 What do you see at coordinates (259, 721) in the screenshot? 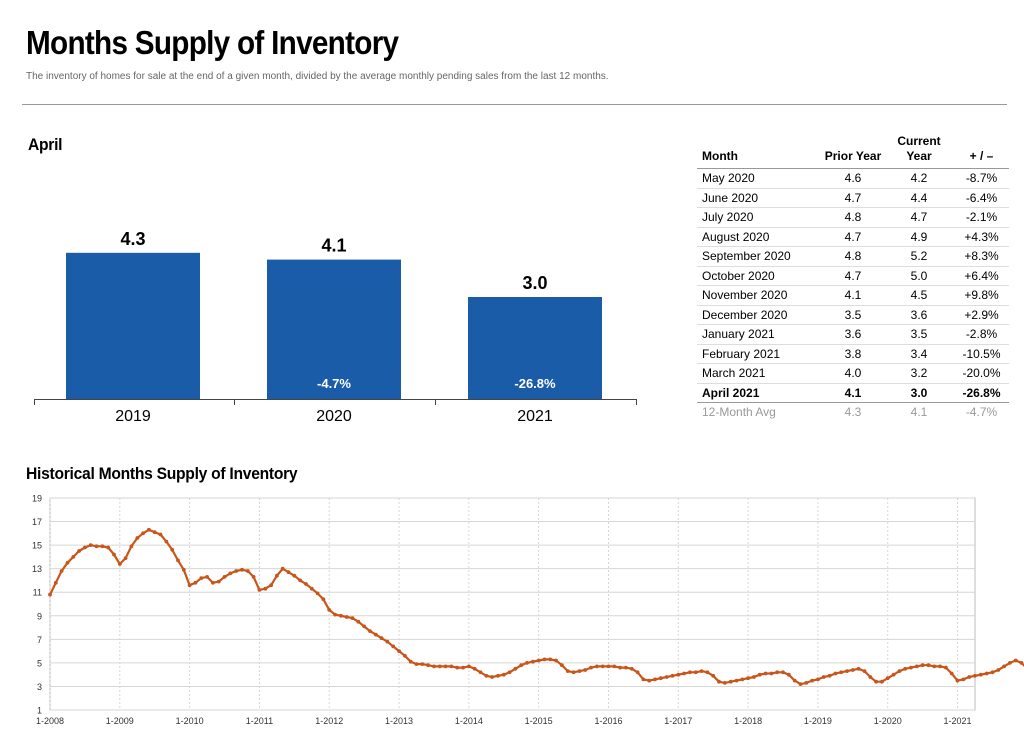
I see `x-tick-label: 1-2011` at bounding box center [259, 721].